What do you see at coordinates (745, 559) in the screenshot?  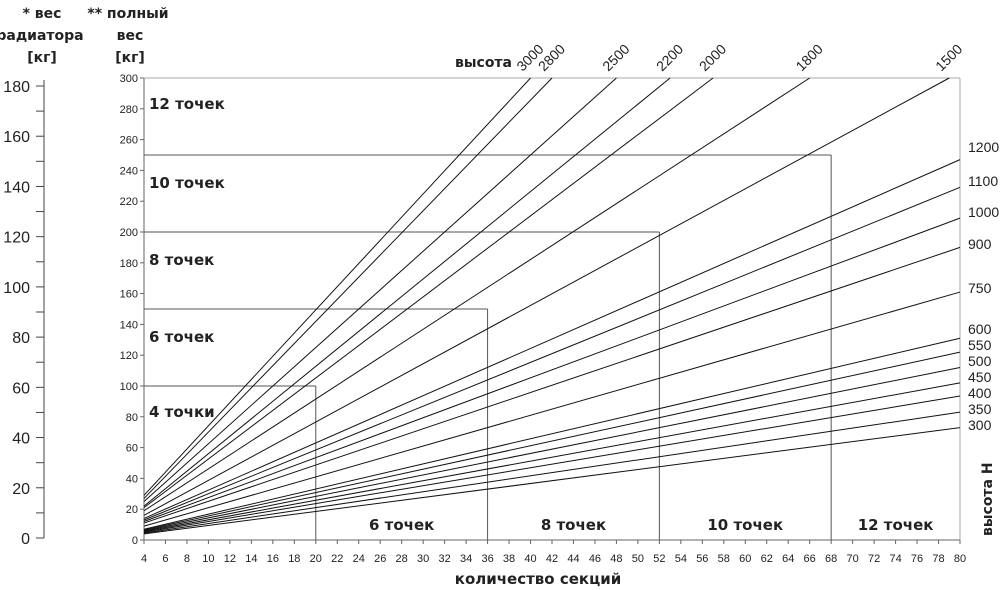 I see `x-tick-label: 60` at bounding box center [745, 559].